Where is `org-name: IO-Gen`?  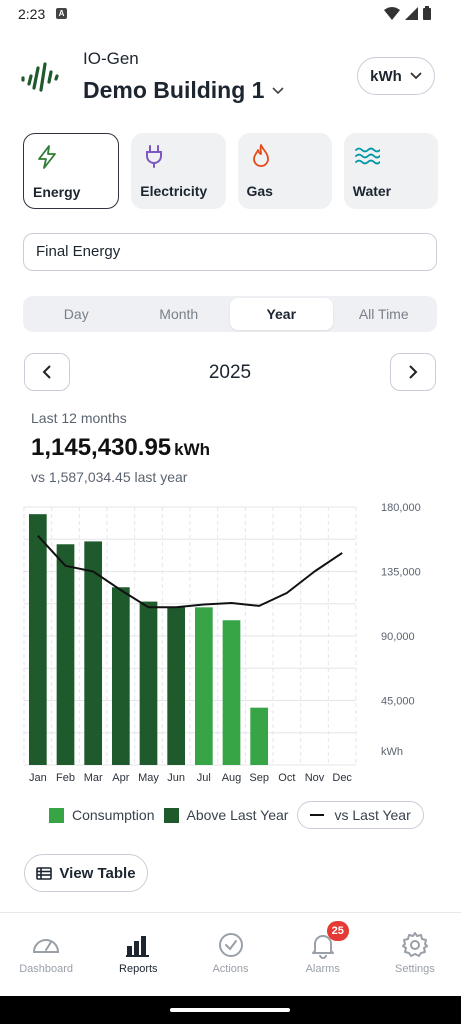
org-name: IO-Gen is located at coordinates (111, 58).